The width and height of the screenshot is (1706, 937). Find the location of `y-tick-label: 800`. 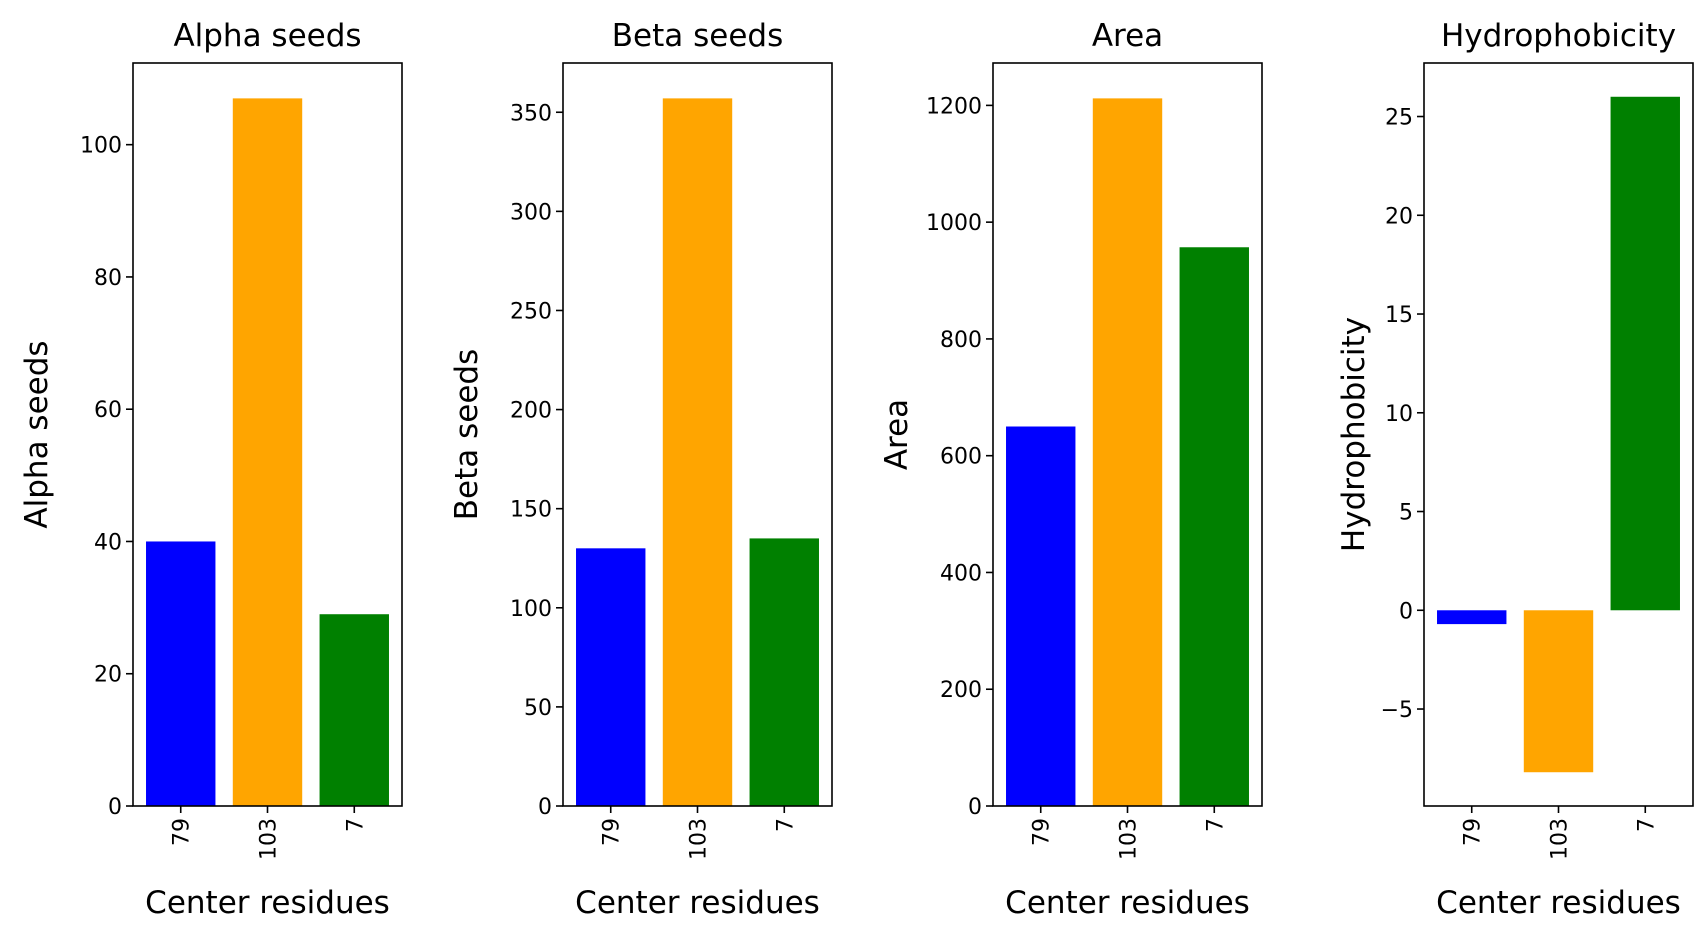

y-tick-label: 800 is located at coordinates (961, 340).